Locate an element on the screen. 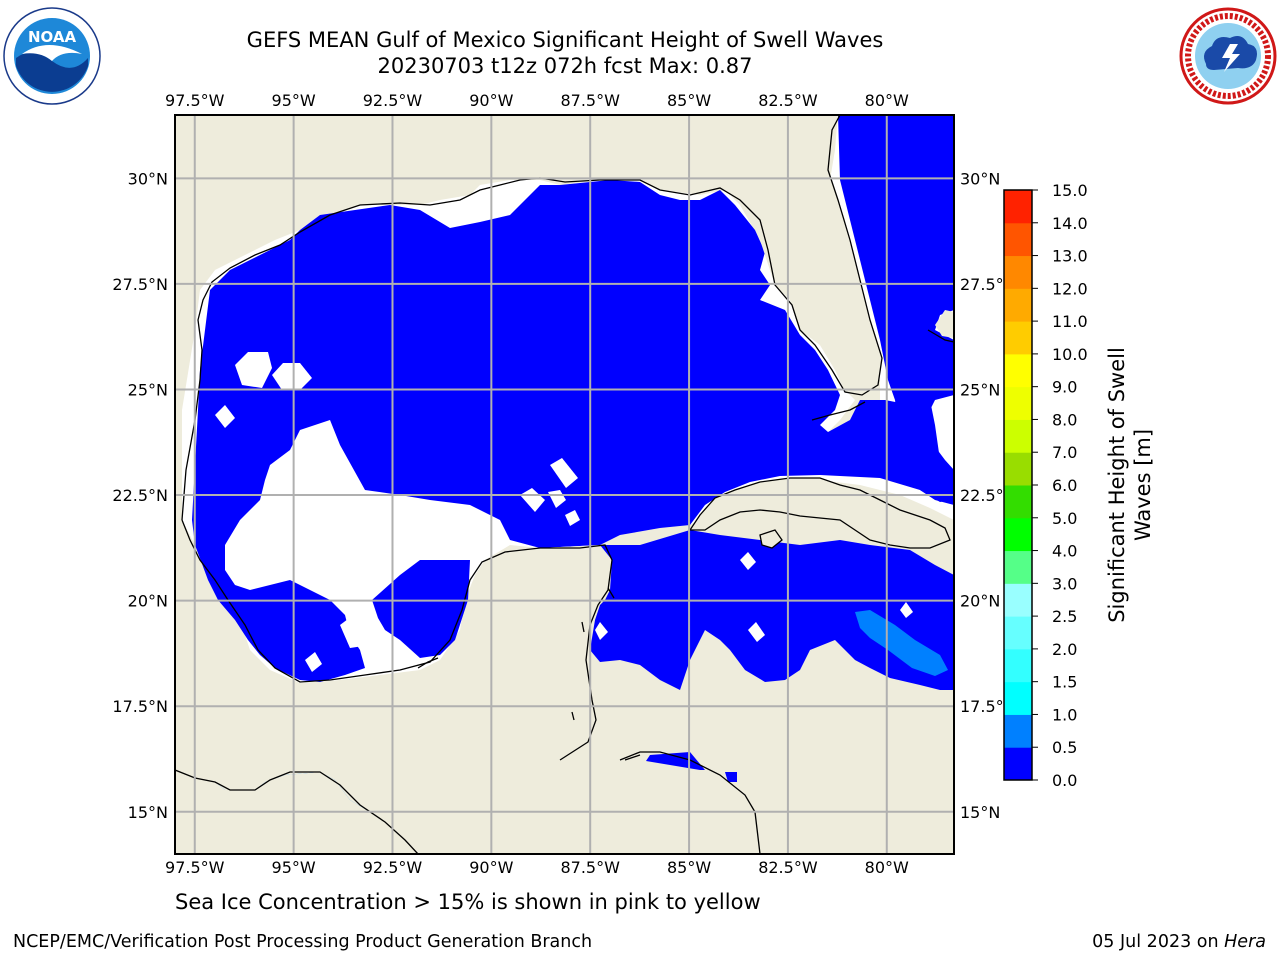  colorbar-tick-label: 13.0 is located at coordinates (1070, 256).